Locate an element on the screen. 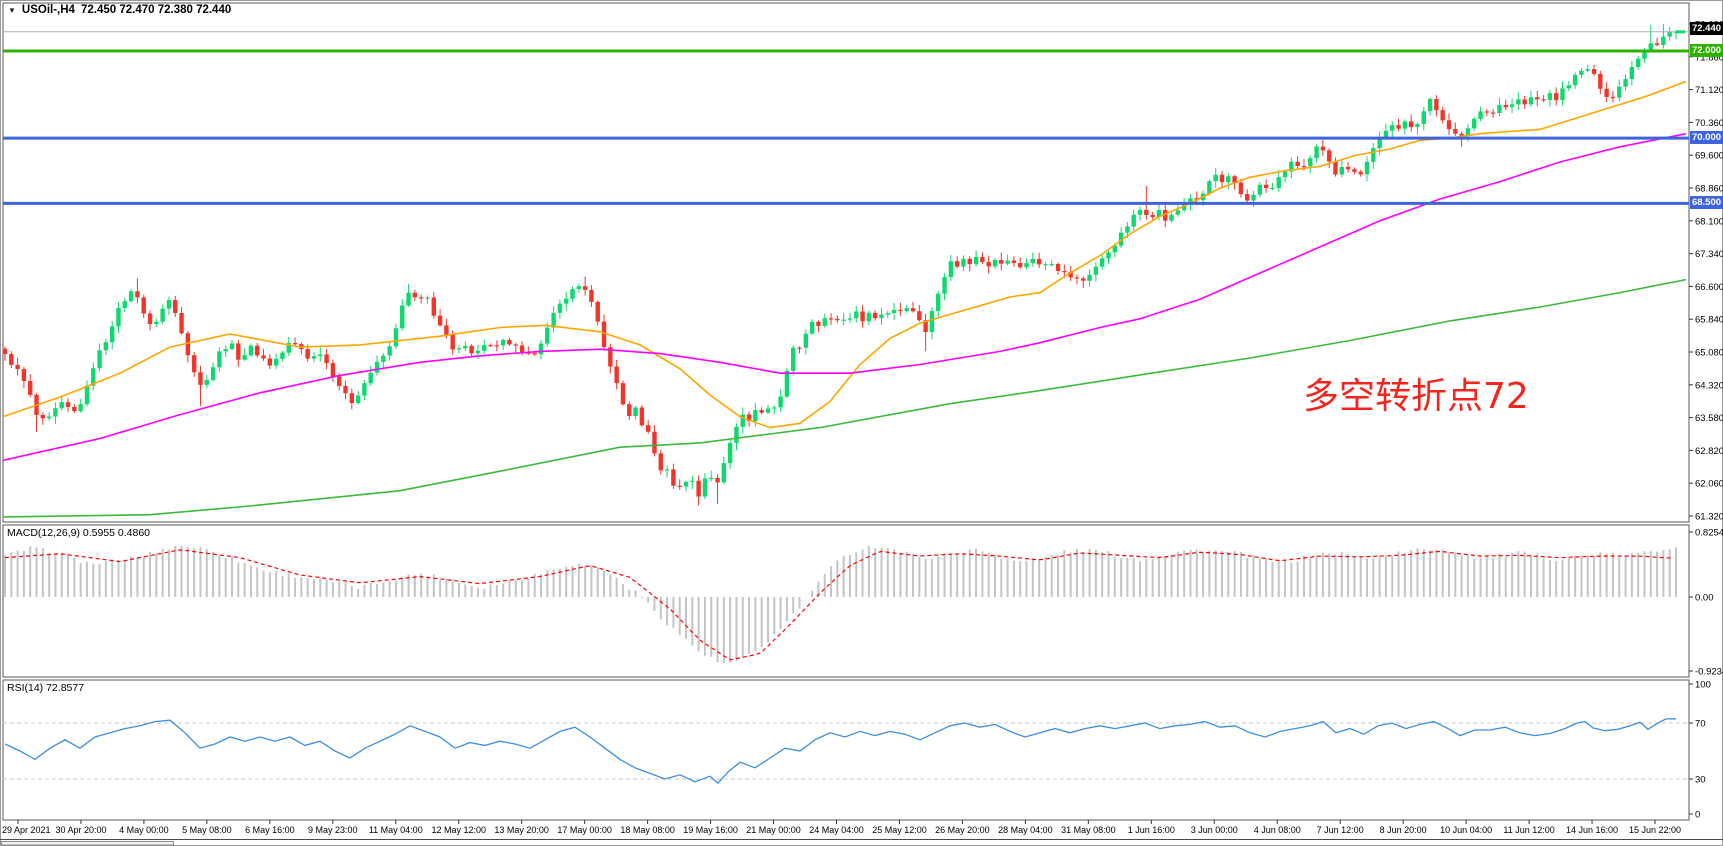 This screenshot has height=846, width=1723. time-axis-label: 30 Apr 20:00 is located at coordinates (80, 830).